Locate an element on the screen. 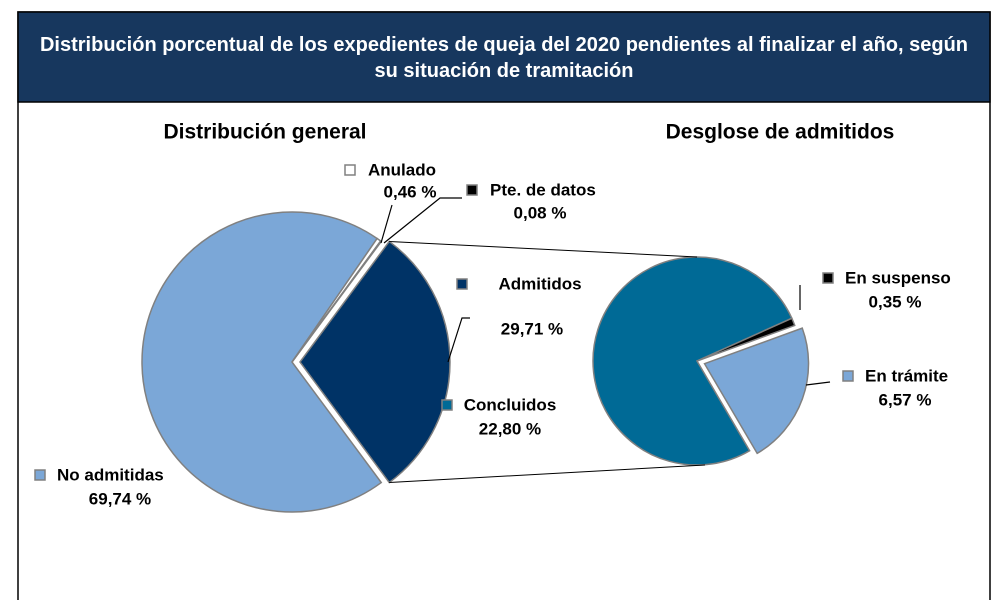  value-label: 22,80 % is located at coordinates (510, 428).